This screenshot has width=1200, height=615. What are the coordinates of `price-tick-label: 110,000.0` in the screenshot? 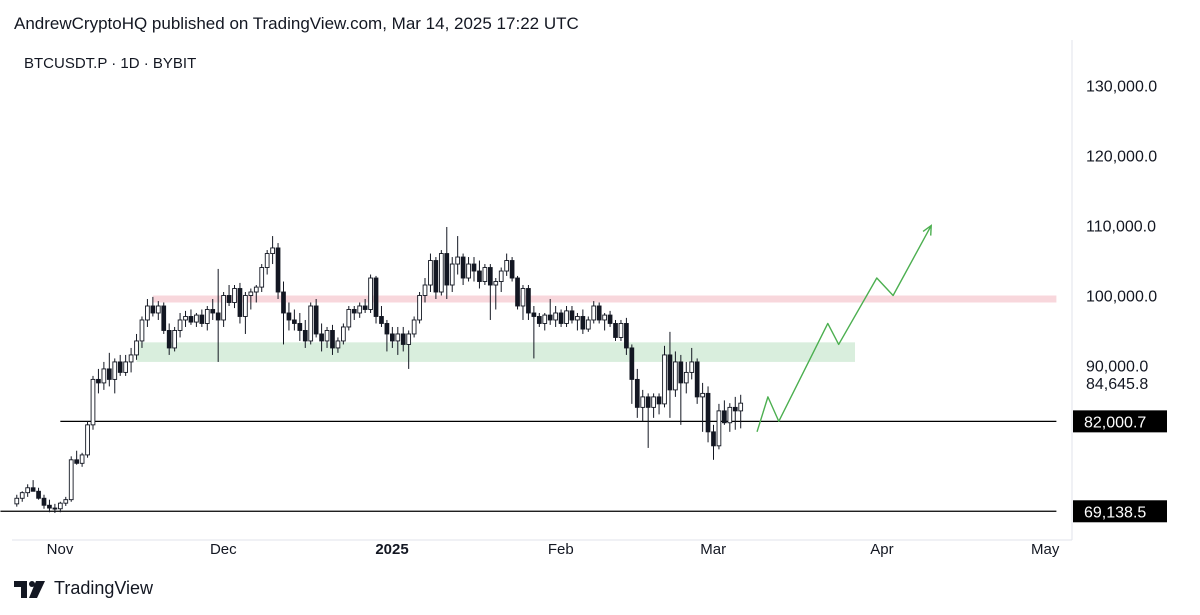 It's located at (1121, 227).